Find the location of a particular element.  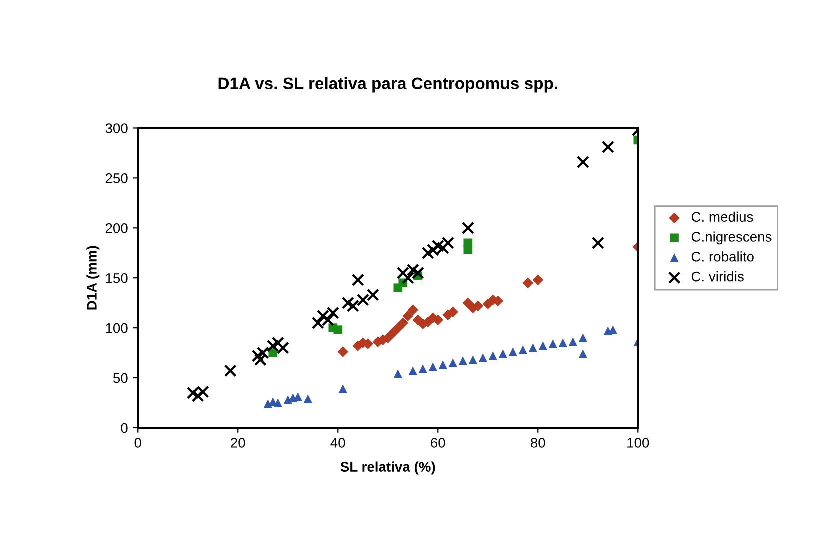

y-tick-label: 200 is located at coordinates (117, 228).